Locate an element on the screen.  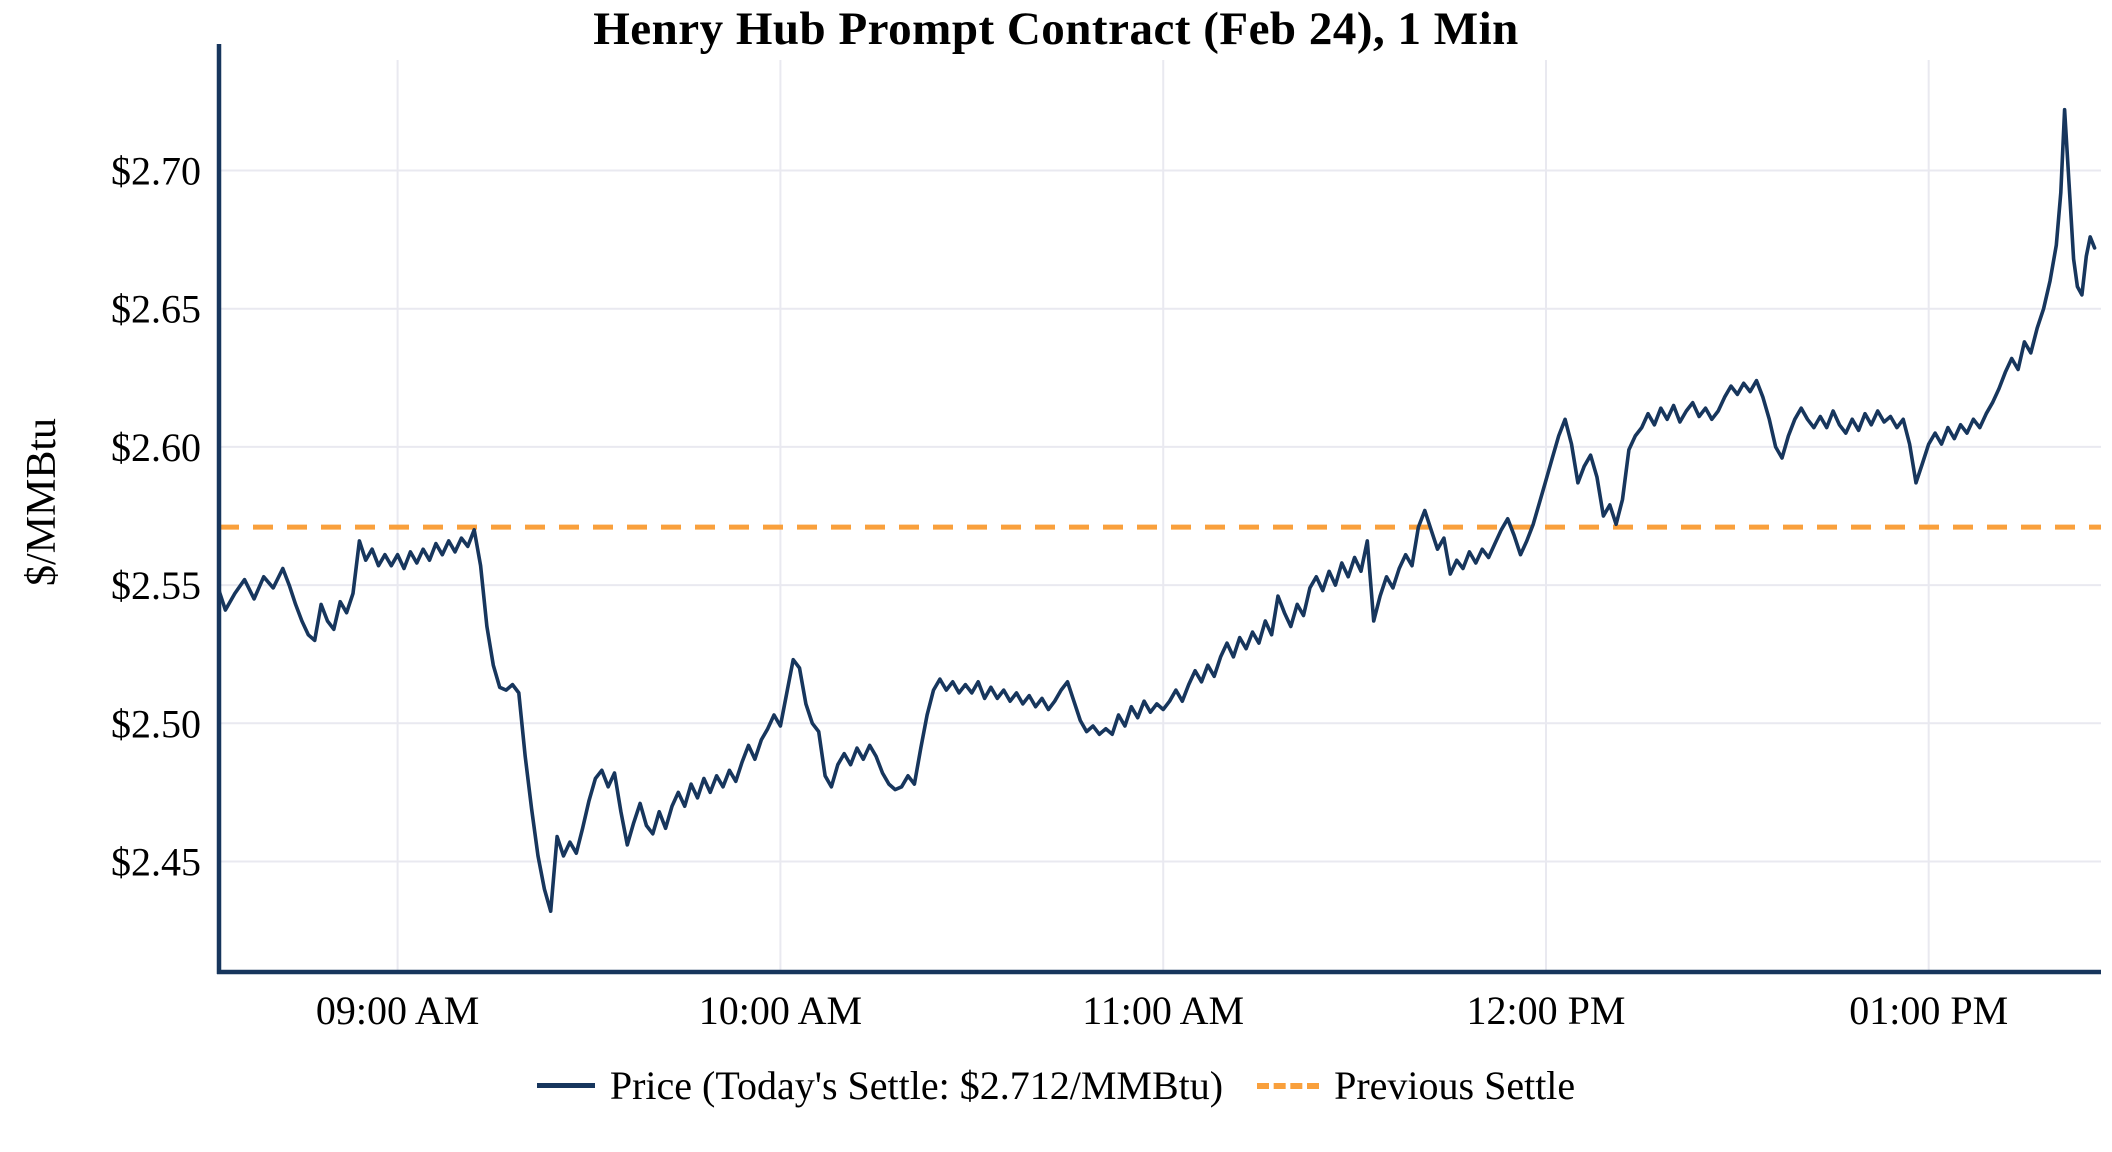
y-axis-label: $/MMBtu is located at coordinates (42, 502).